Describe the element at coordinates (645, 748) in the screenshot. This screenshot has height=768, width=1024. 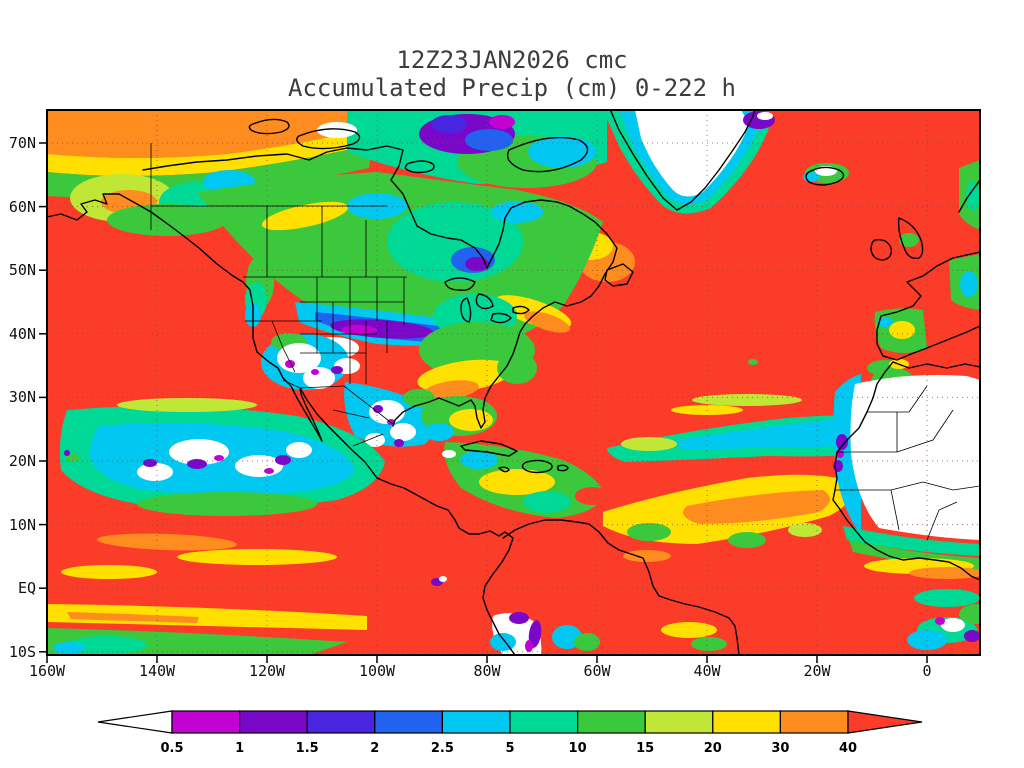
I see `colorbar-label: 15` at that location.